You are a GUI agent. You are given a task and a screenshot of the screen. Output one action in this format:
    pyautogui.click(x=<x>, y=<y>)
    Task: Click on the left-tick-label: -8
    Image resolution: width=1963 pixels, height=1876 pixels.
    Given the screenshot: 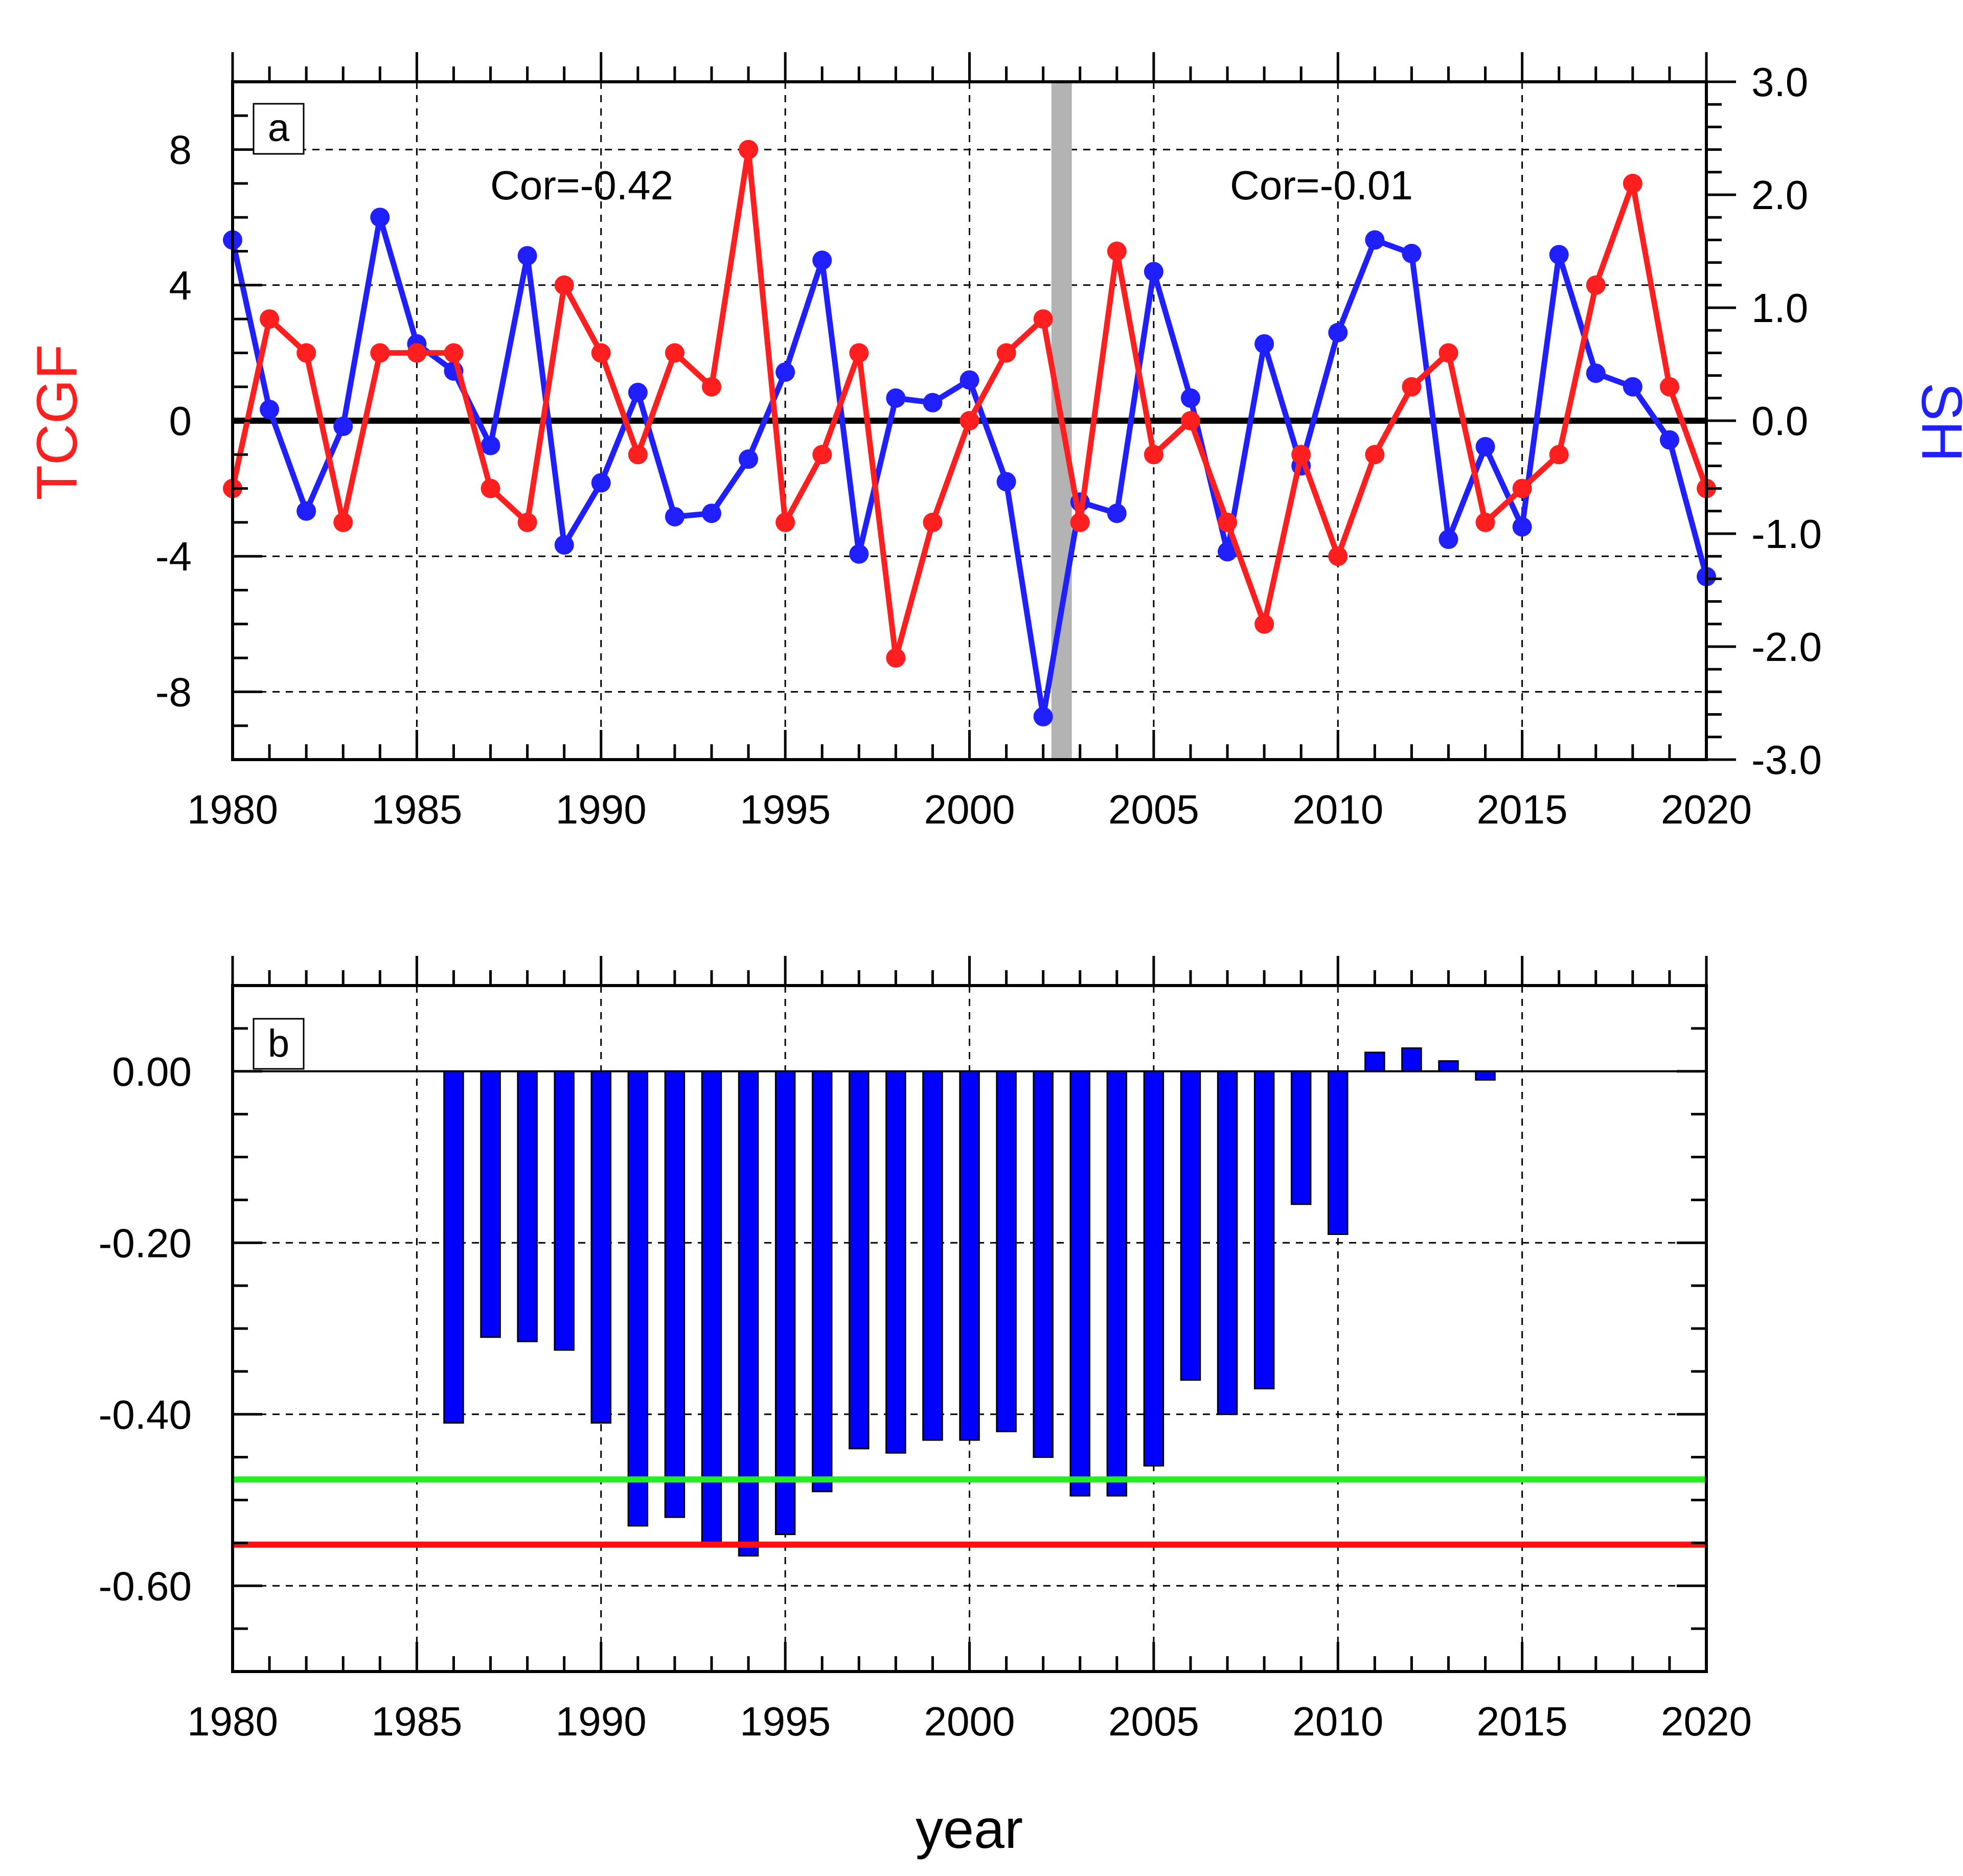 What is the action you would take?
    pyautogui.click(x=173, y=692)
    